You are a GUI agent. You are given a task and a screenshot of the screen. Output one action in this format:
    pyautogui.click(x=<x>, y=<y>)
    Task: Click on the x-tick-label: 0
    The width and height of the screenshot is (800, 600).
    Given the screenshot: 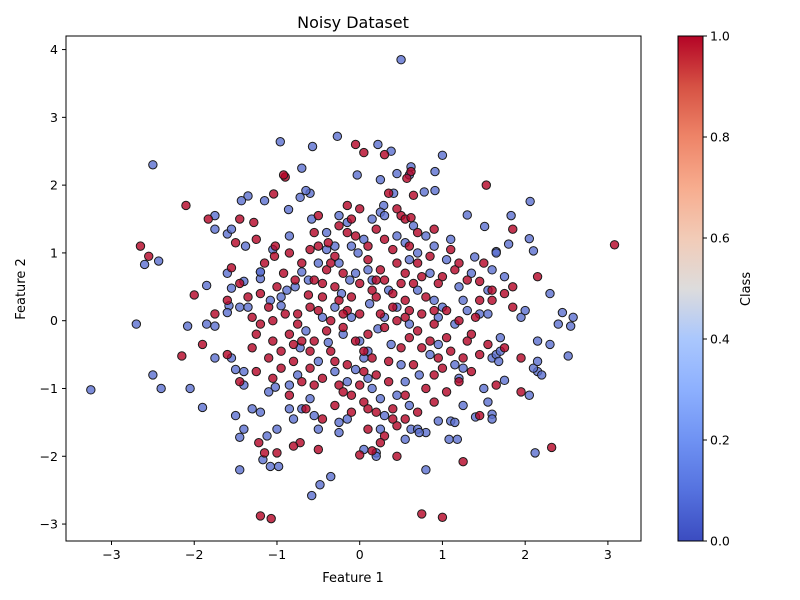 What is the action you would take?
    pyautogui.click(x=360, y=554)
    